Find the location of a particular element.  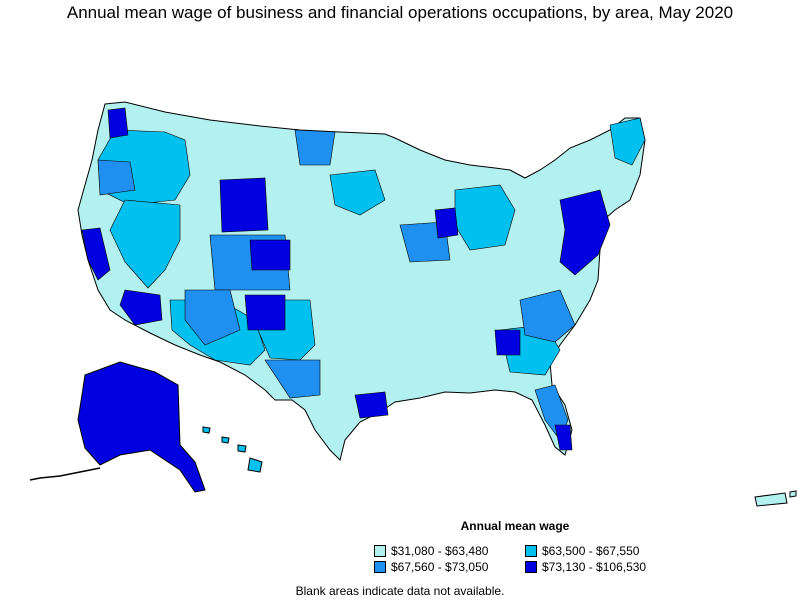

region-oregon-upper is located at coordinates (116, 177).